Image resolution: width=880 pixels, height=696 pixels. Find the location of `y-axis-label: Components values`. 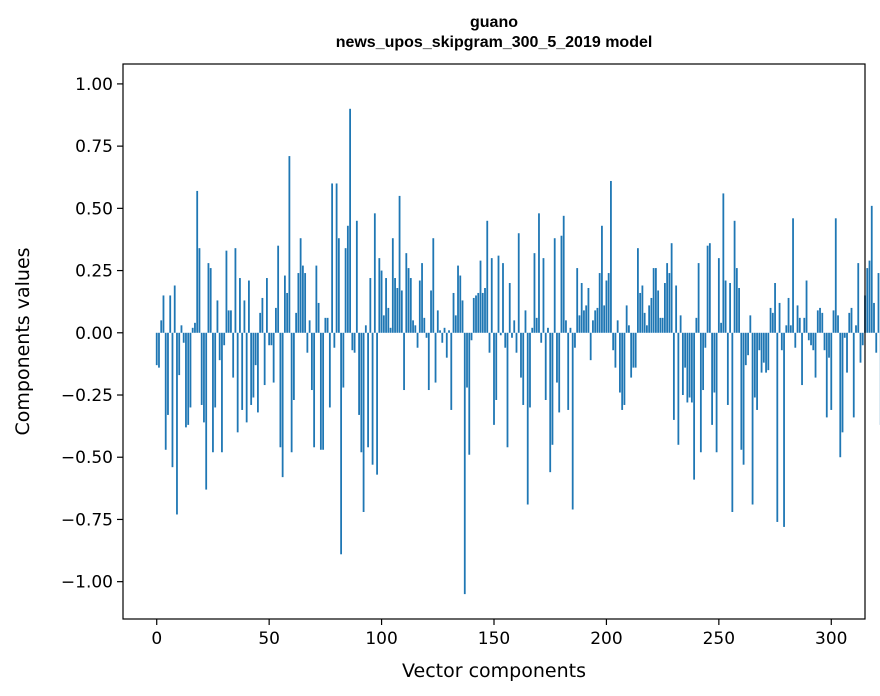

y-axis-label: Components values is located at coordinates (23, 341).